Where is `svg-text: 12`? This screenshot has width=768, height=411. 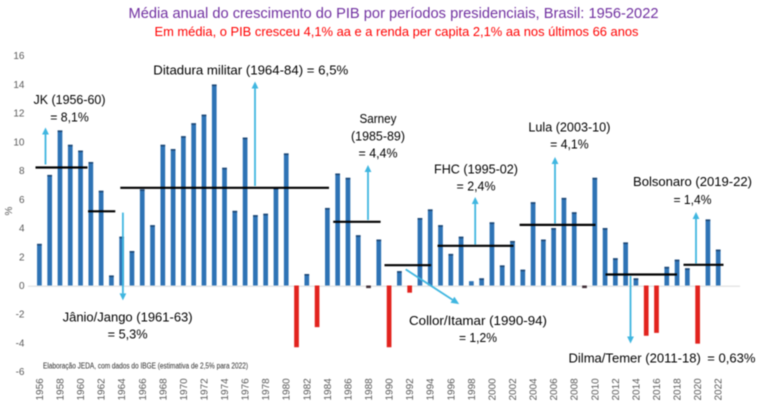
svg-text: 12 is located at coordinates (19, 114).